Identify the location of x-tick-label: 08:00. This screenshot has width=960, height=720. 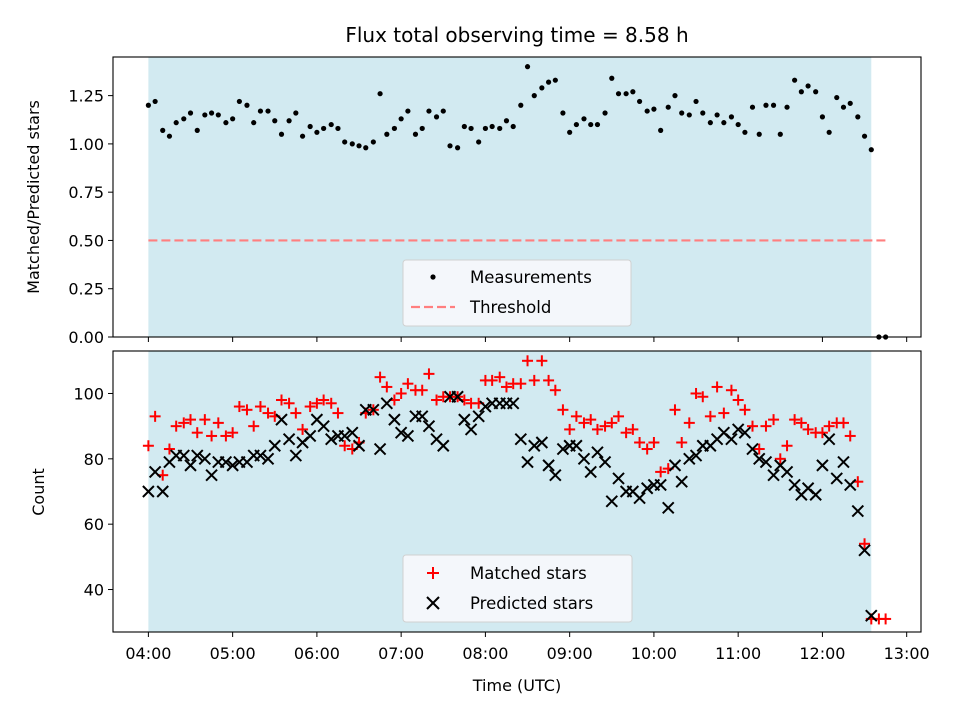
(485, 653).